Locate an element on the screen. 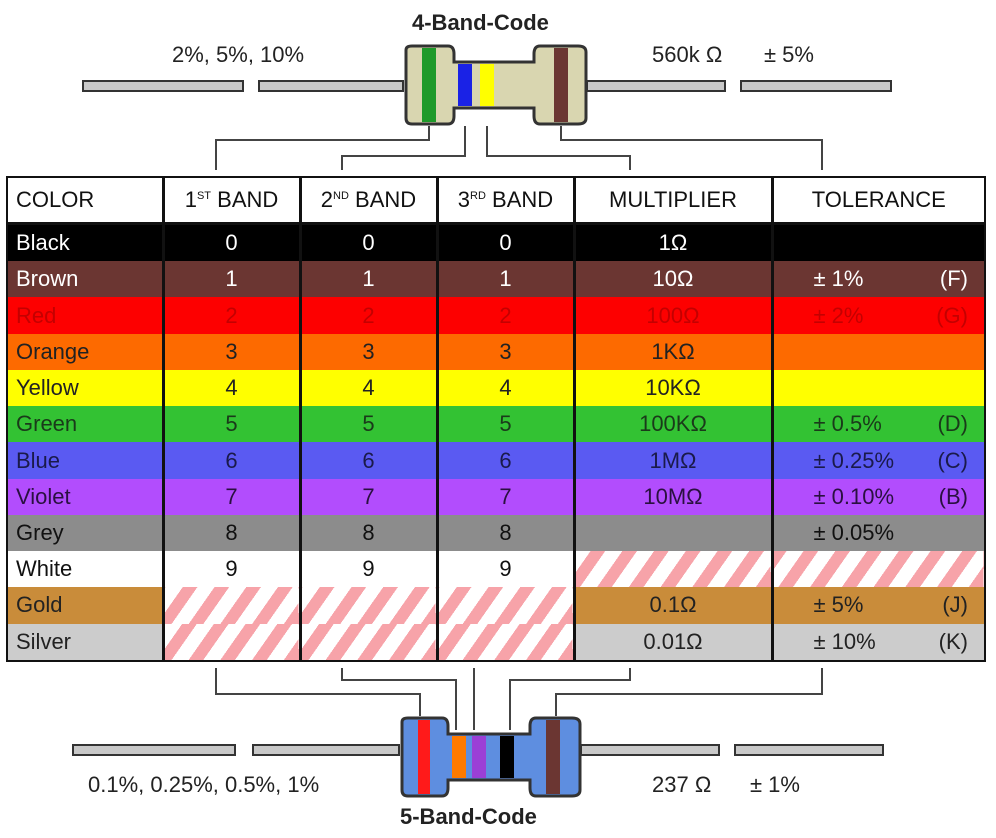 The image size is (996, 838). five-band-lead-left-inner is located at coordinates (326, 750).